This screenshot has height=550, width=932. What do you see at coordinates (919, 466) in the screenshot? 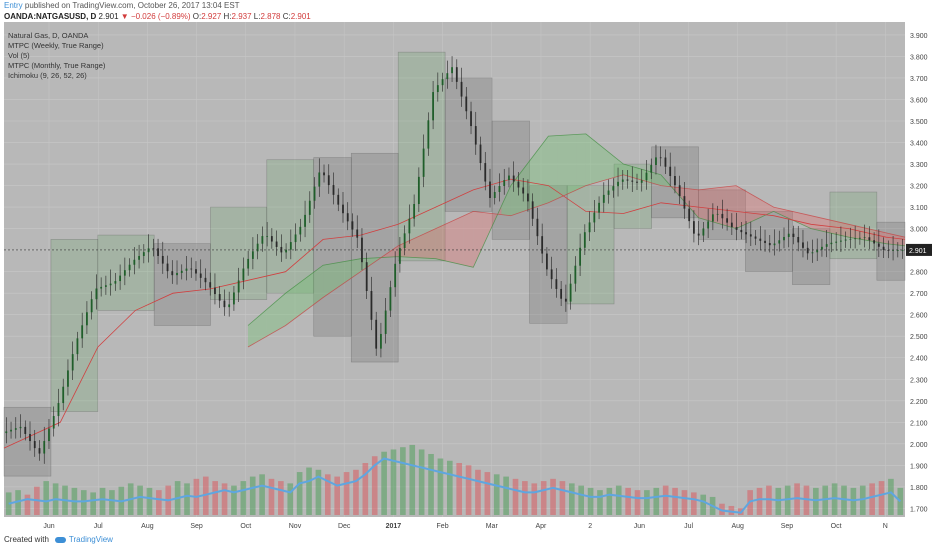
I see `y-tick-label: 1.900` at bounding box center [919, 466].